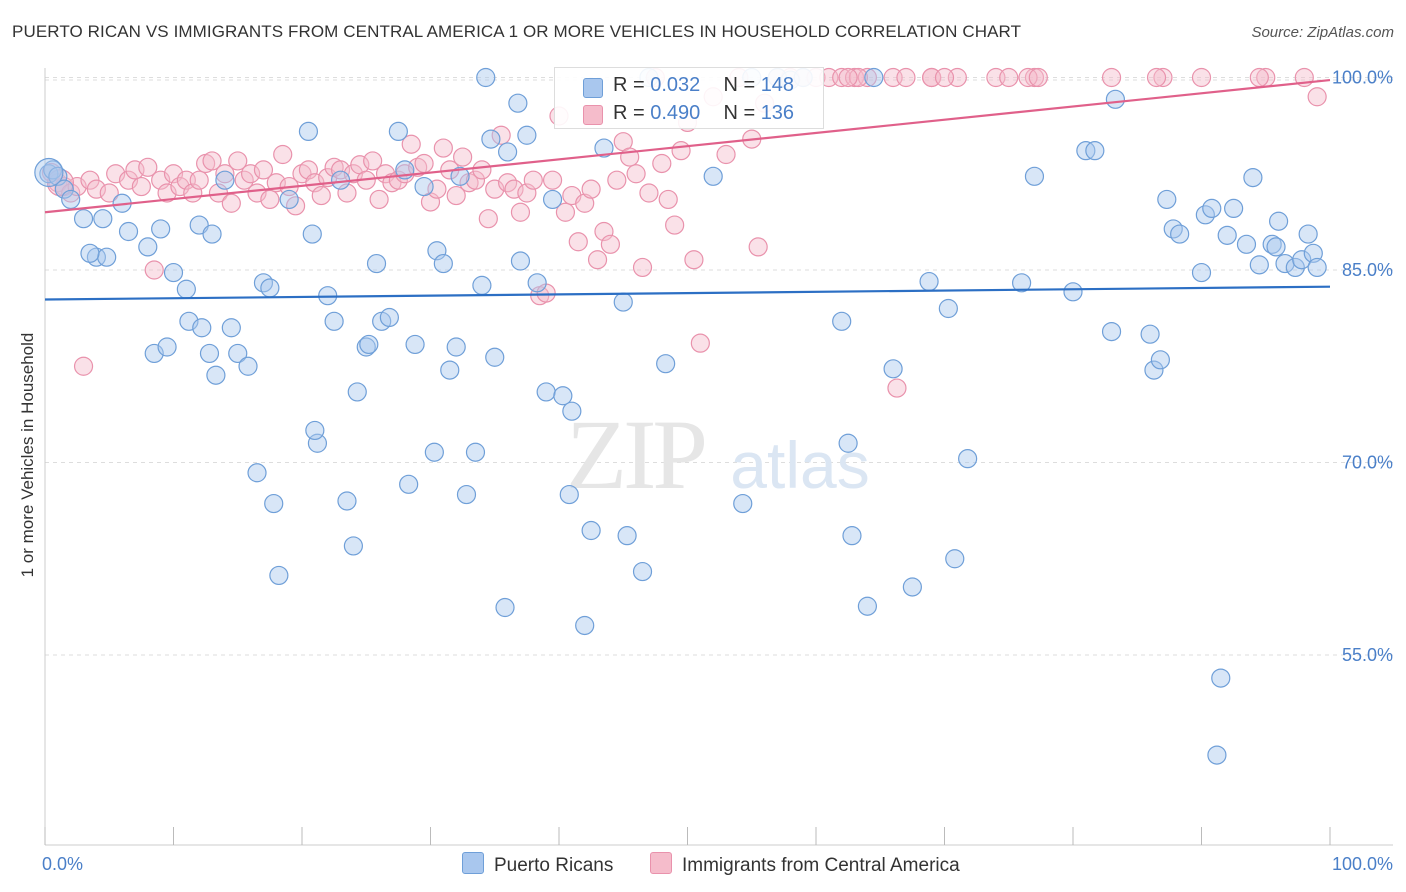  What do you see at coordinates (687, 146) in the screenshot?
I see `central-america-trend-line` at bounding box center [687, 146].